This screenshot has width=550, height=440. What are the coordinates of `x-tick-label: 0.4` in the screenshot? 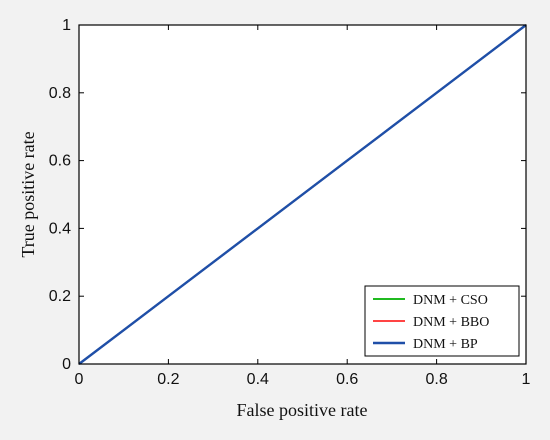 It's located at (258, 379).